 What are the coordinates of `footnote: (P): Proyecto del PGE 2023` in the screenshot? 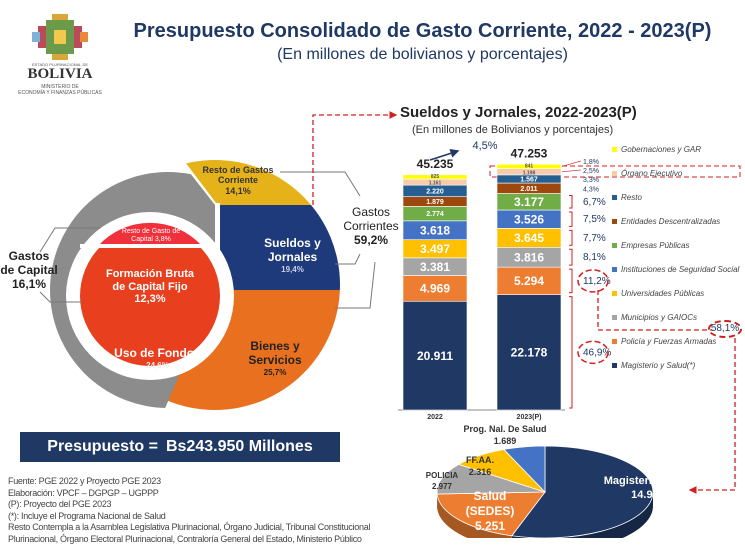 It's located at (220, 505).